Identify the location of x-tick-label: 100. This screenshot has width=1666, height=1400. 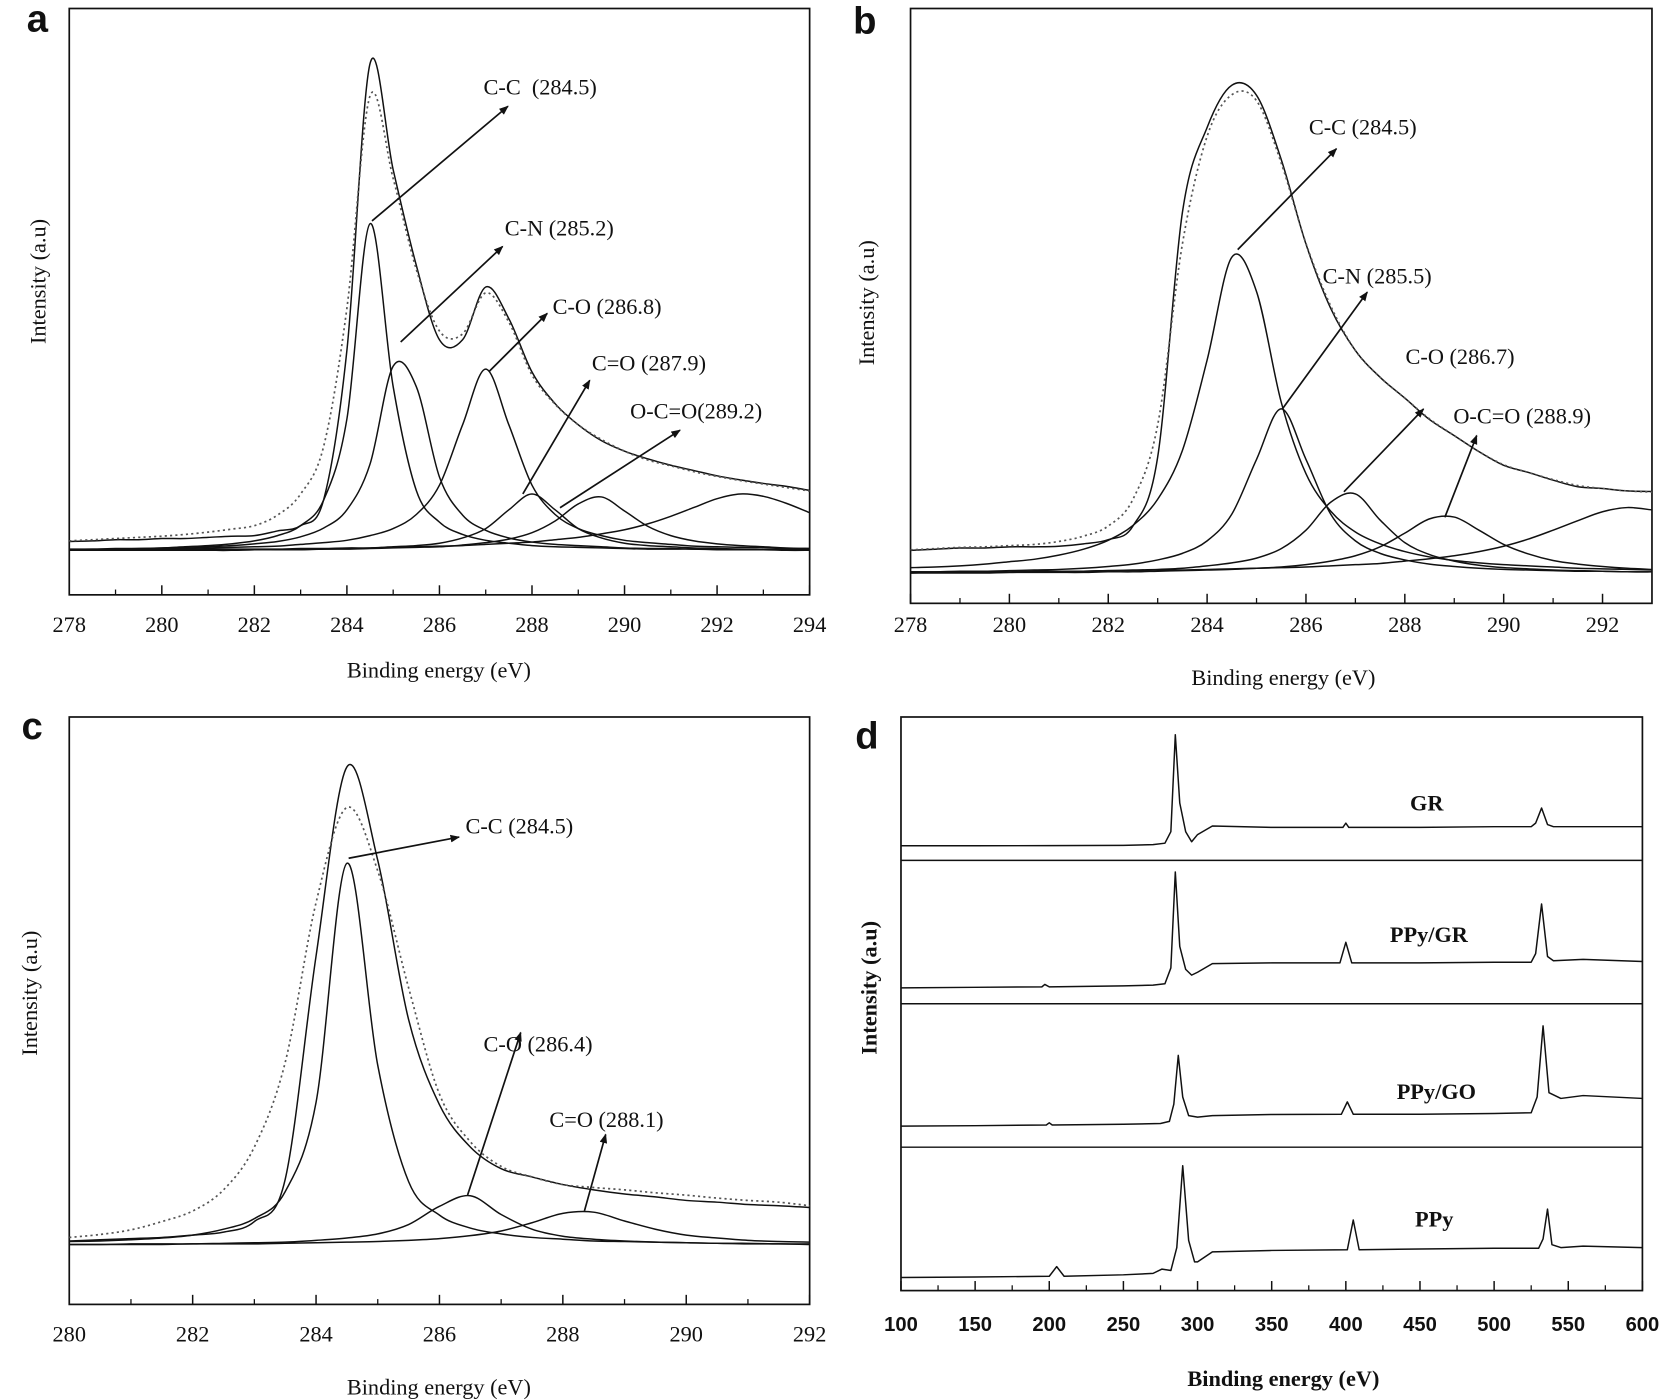
(901, 1325).